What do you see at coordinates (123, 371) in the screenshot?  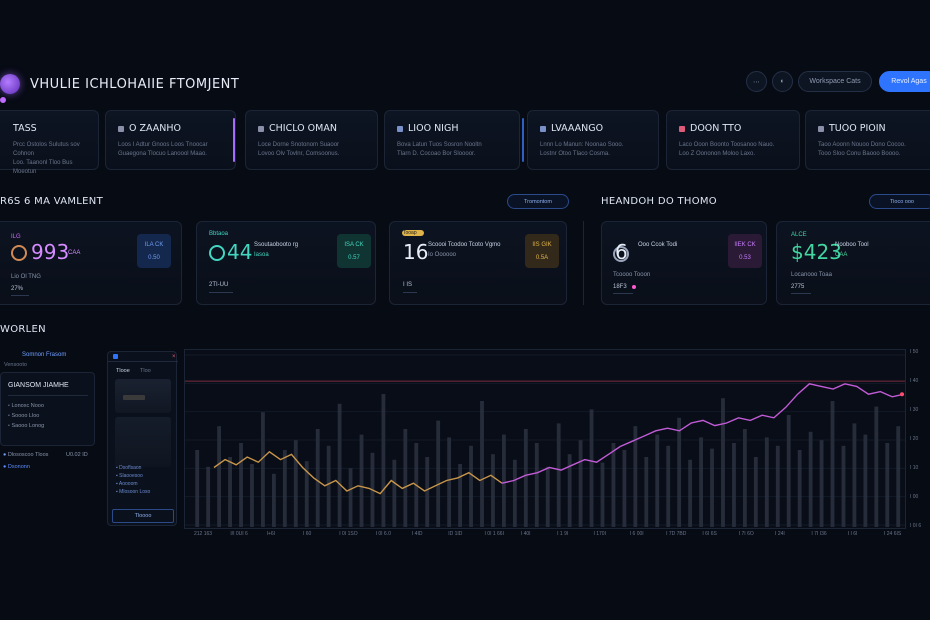 I see `mini-tab: Tlooe` at bounding box center [123, 371].